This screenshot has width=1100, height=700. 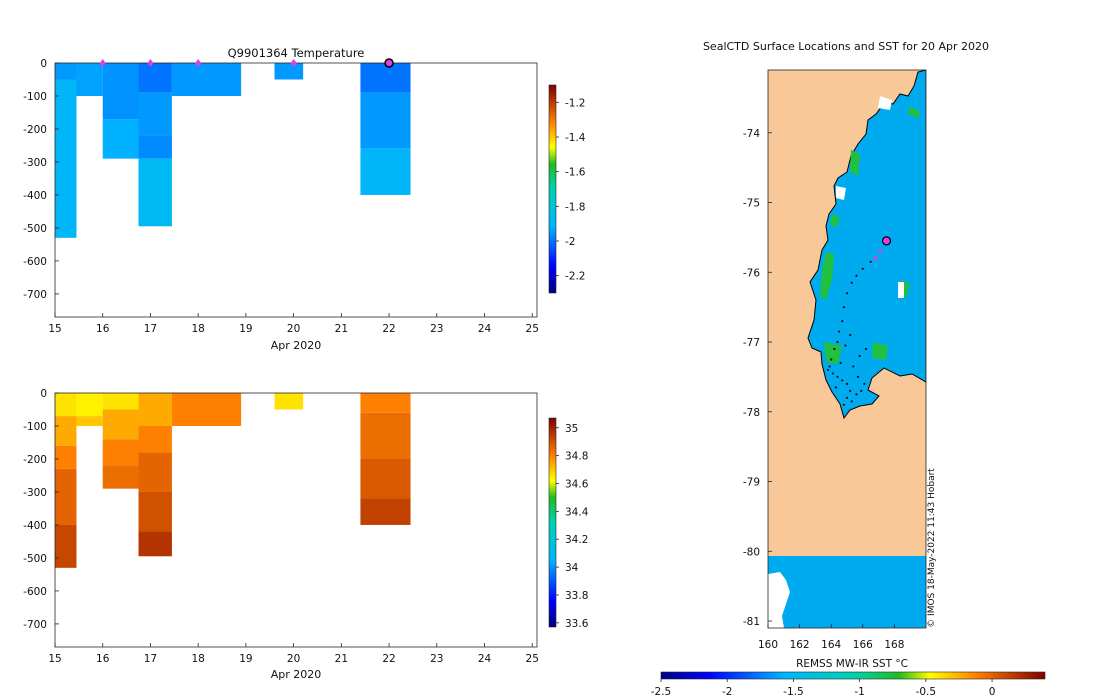 What do you see at coordinates (246, 63) in the screenshot?
I see `temperature-profile-markers` at bounding box center [246, 63].